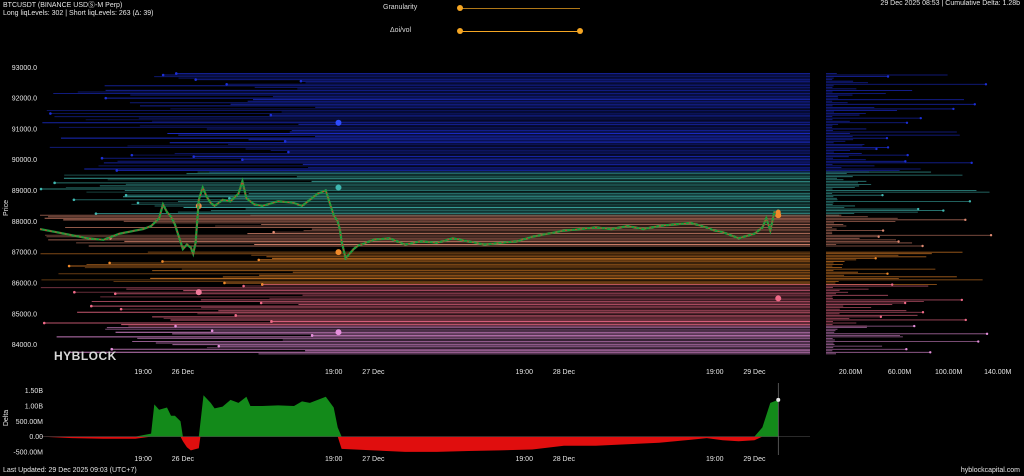 This screenshot has width=1024, height=476. I want to click on panel-separator, so click(818, 207).